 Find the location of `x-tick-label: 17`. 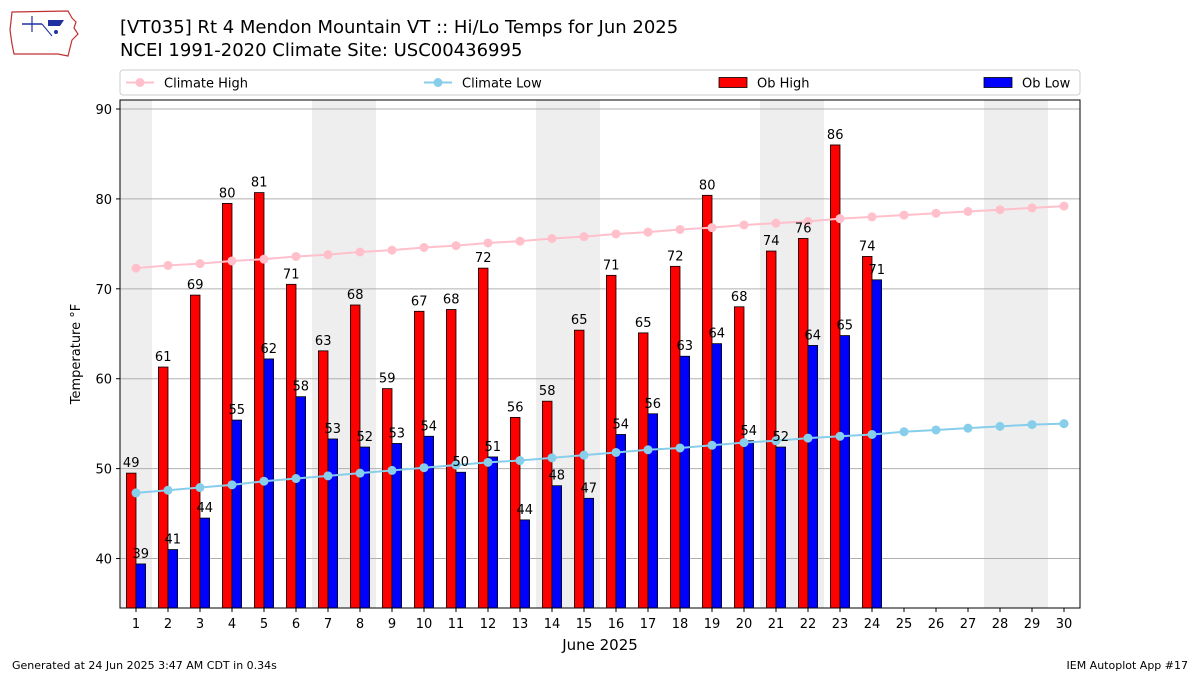

x-tick-label: 17 is located at coordinates (648, 624).